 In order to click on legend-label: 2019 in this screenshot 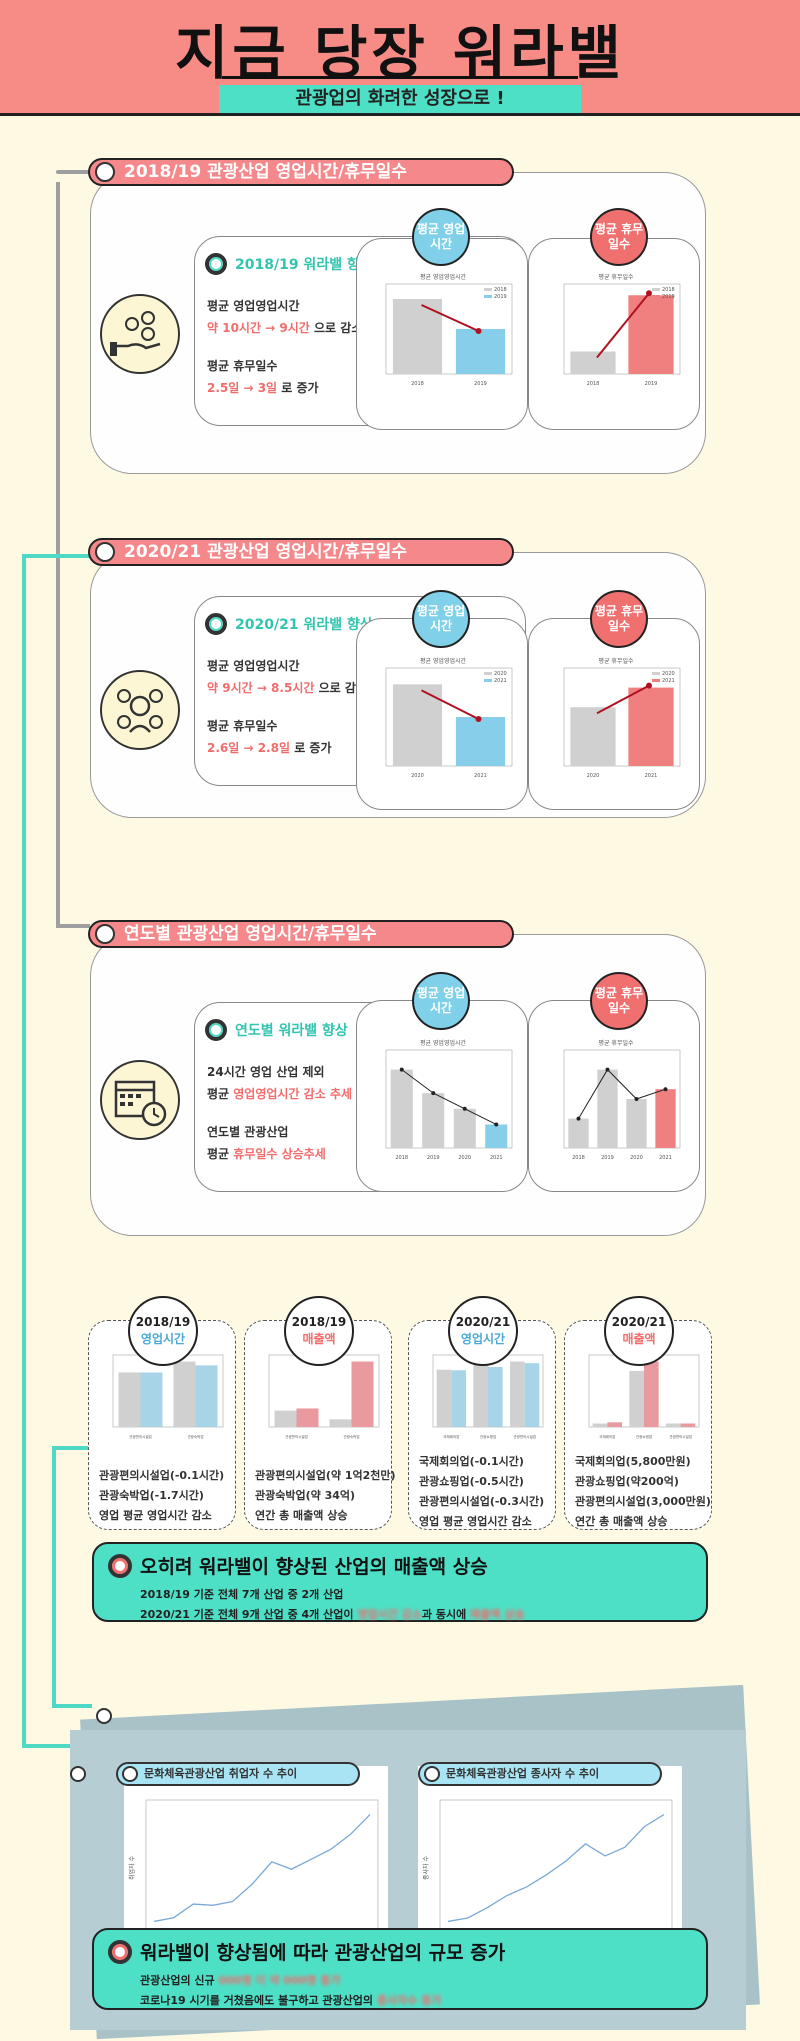, I will do `click(668, 297)`.